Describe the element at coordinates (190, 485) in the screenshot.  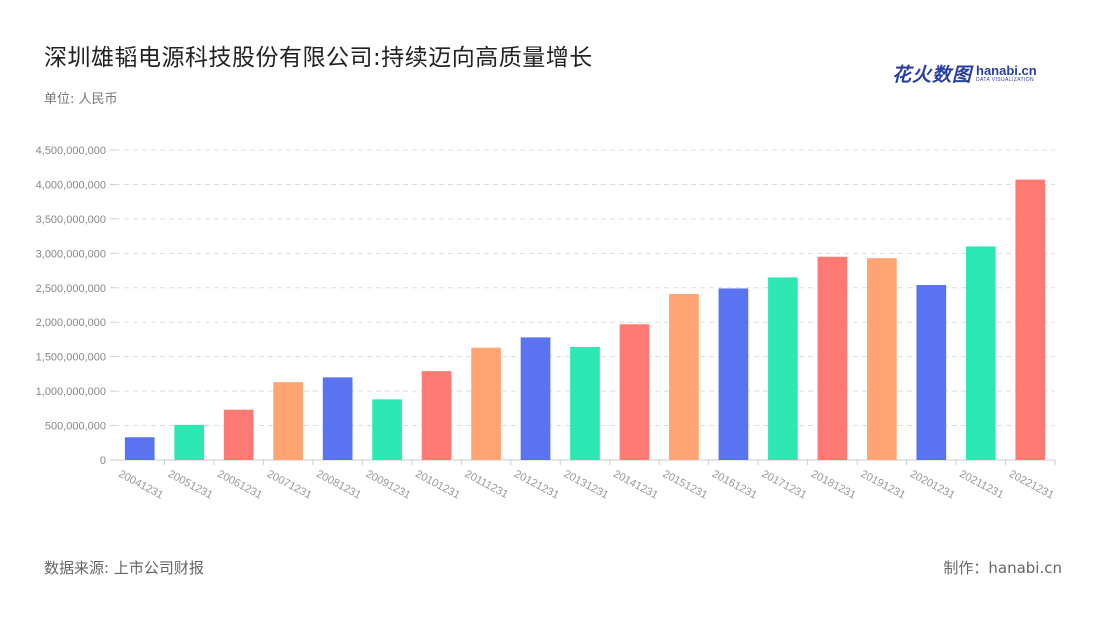
I see `x-tick-label: 20051231` at that location.